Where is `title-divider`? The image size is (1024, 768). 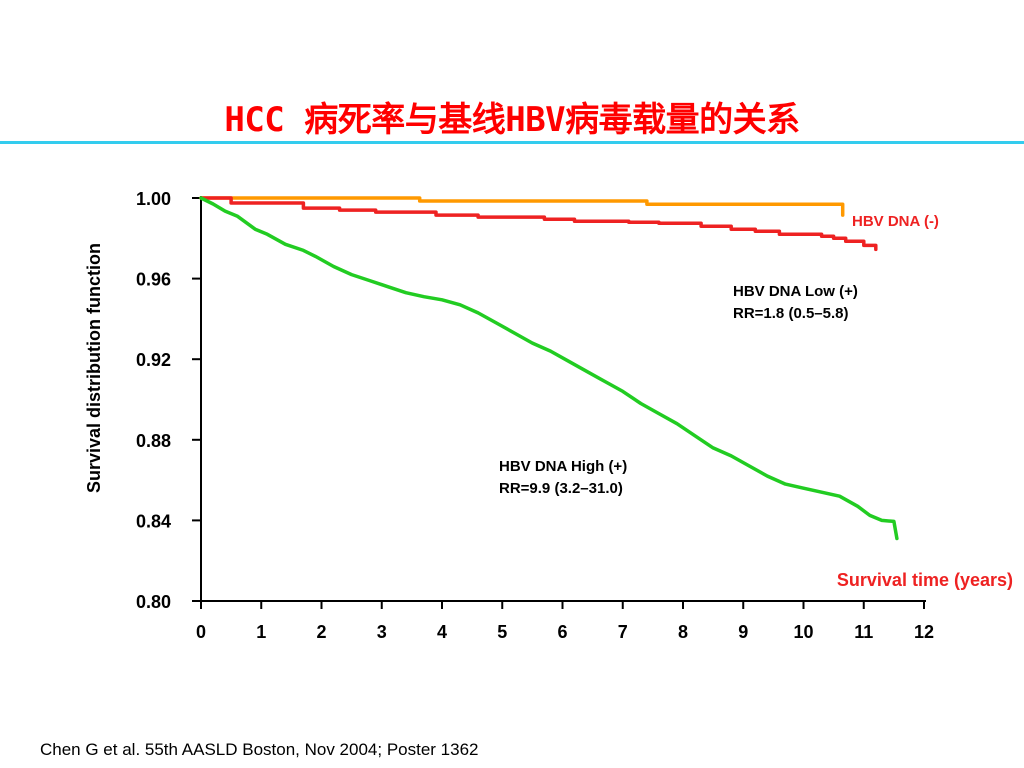
title-divider is located at coordinates (512, 142).